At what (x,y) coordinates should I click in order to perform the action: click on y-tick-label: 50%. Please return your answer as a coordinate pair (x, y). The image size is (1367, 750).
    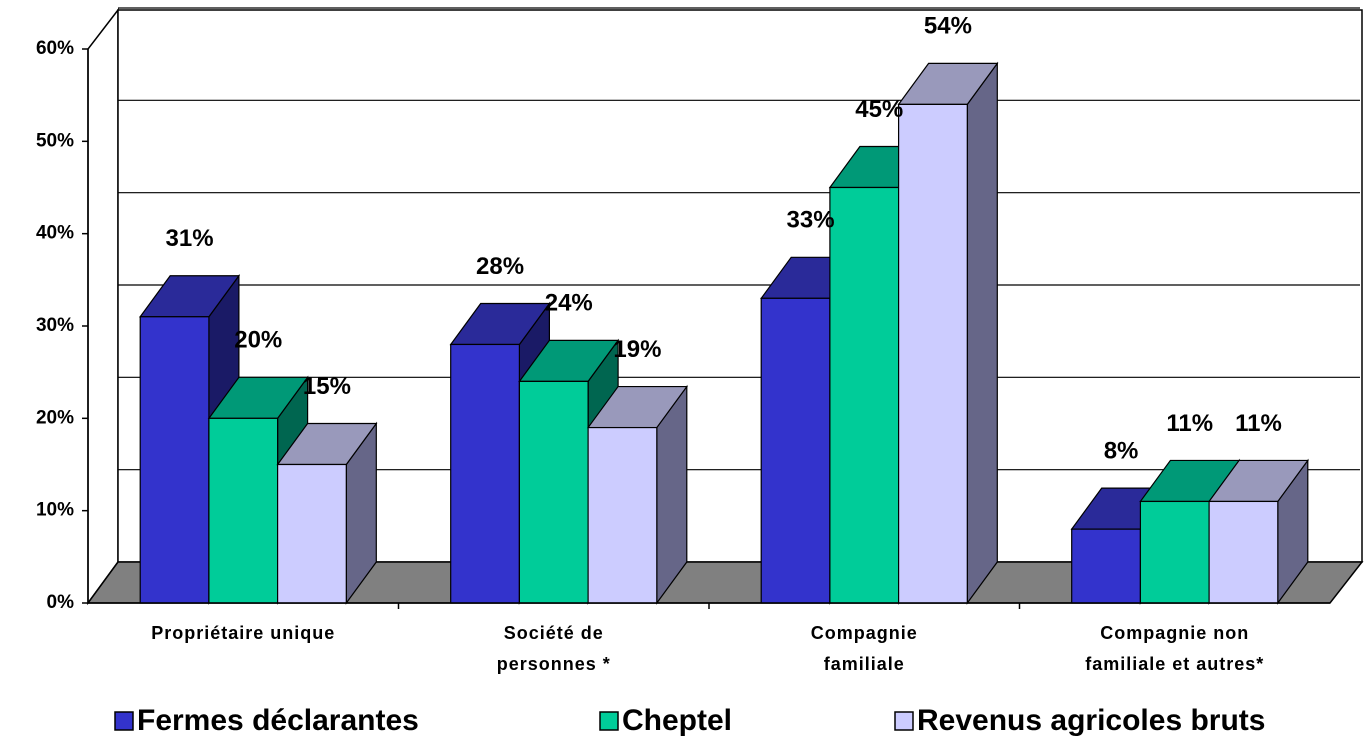
    Looking at the image, I should click on (55, 140).